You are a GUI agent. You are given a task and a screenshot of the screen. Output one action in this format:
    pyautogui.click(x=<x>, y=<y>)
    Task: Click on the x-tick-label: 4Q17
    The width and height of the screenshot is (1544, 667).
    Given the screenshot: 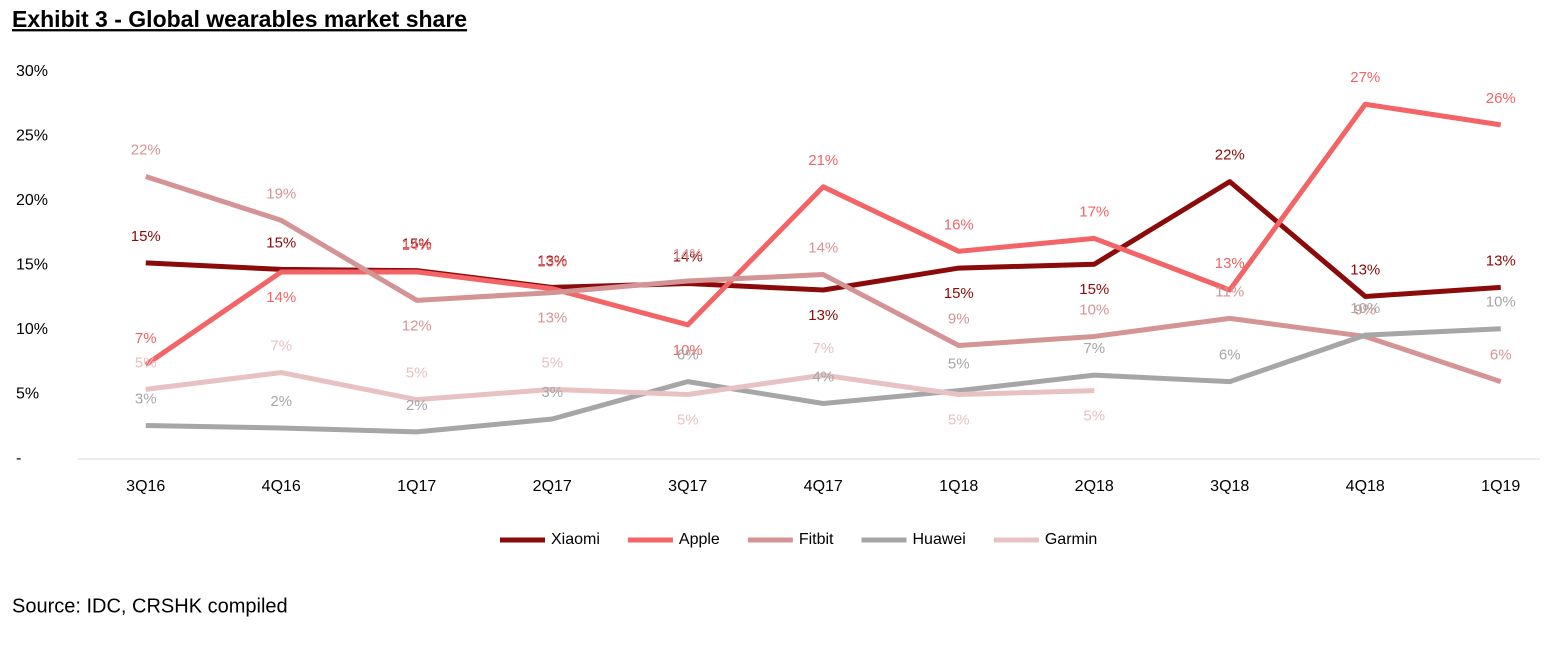 What is the action you would take?
    pyautogui.click(x=823, y=486)
    